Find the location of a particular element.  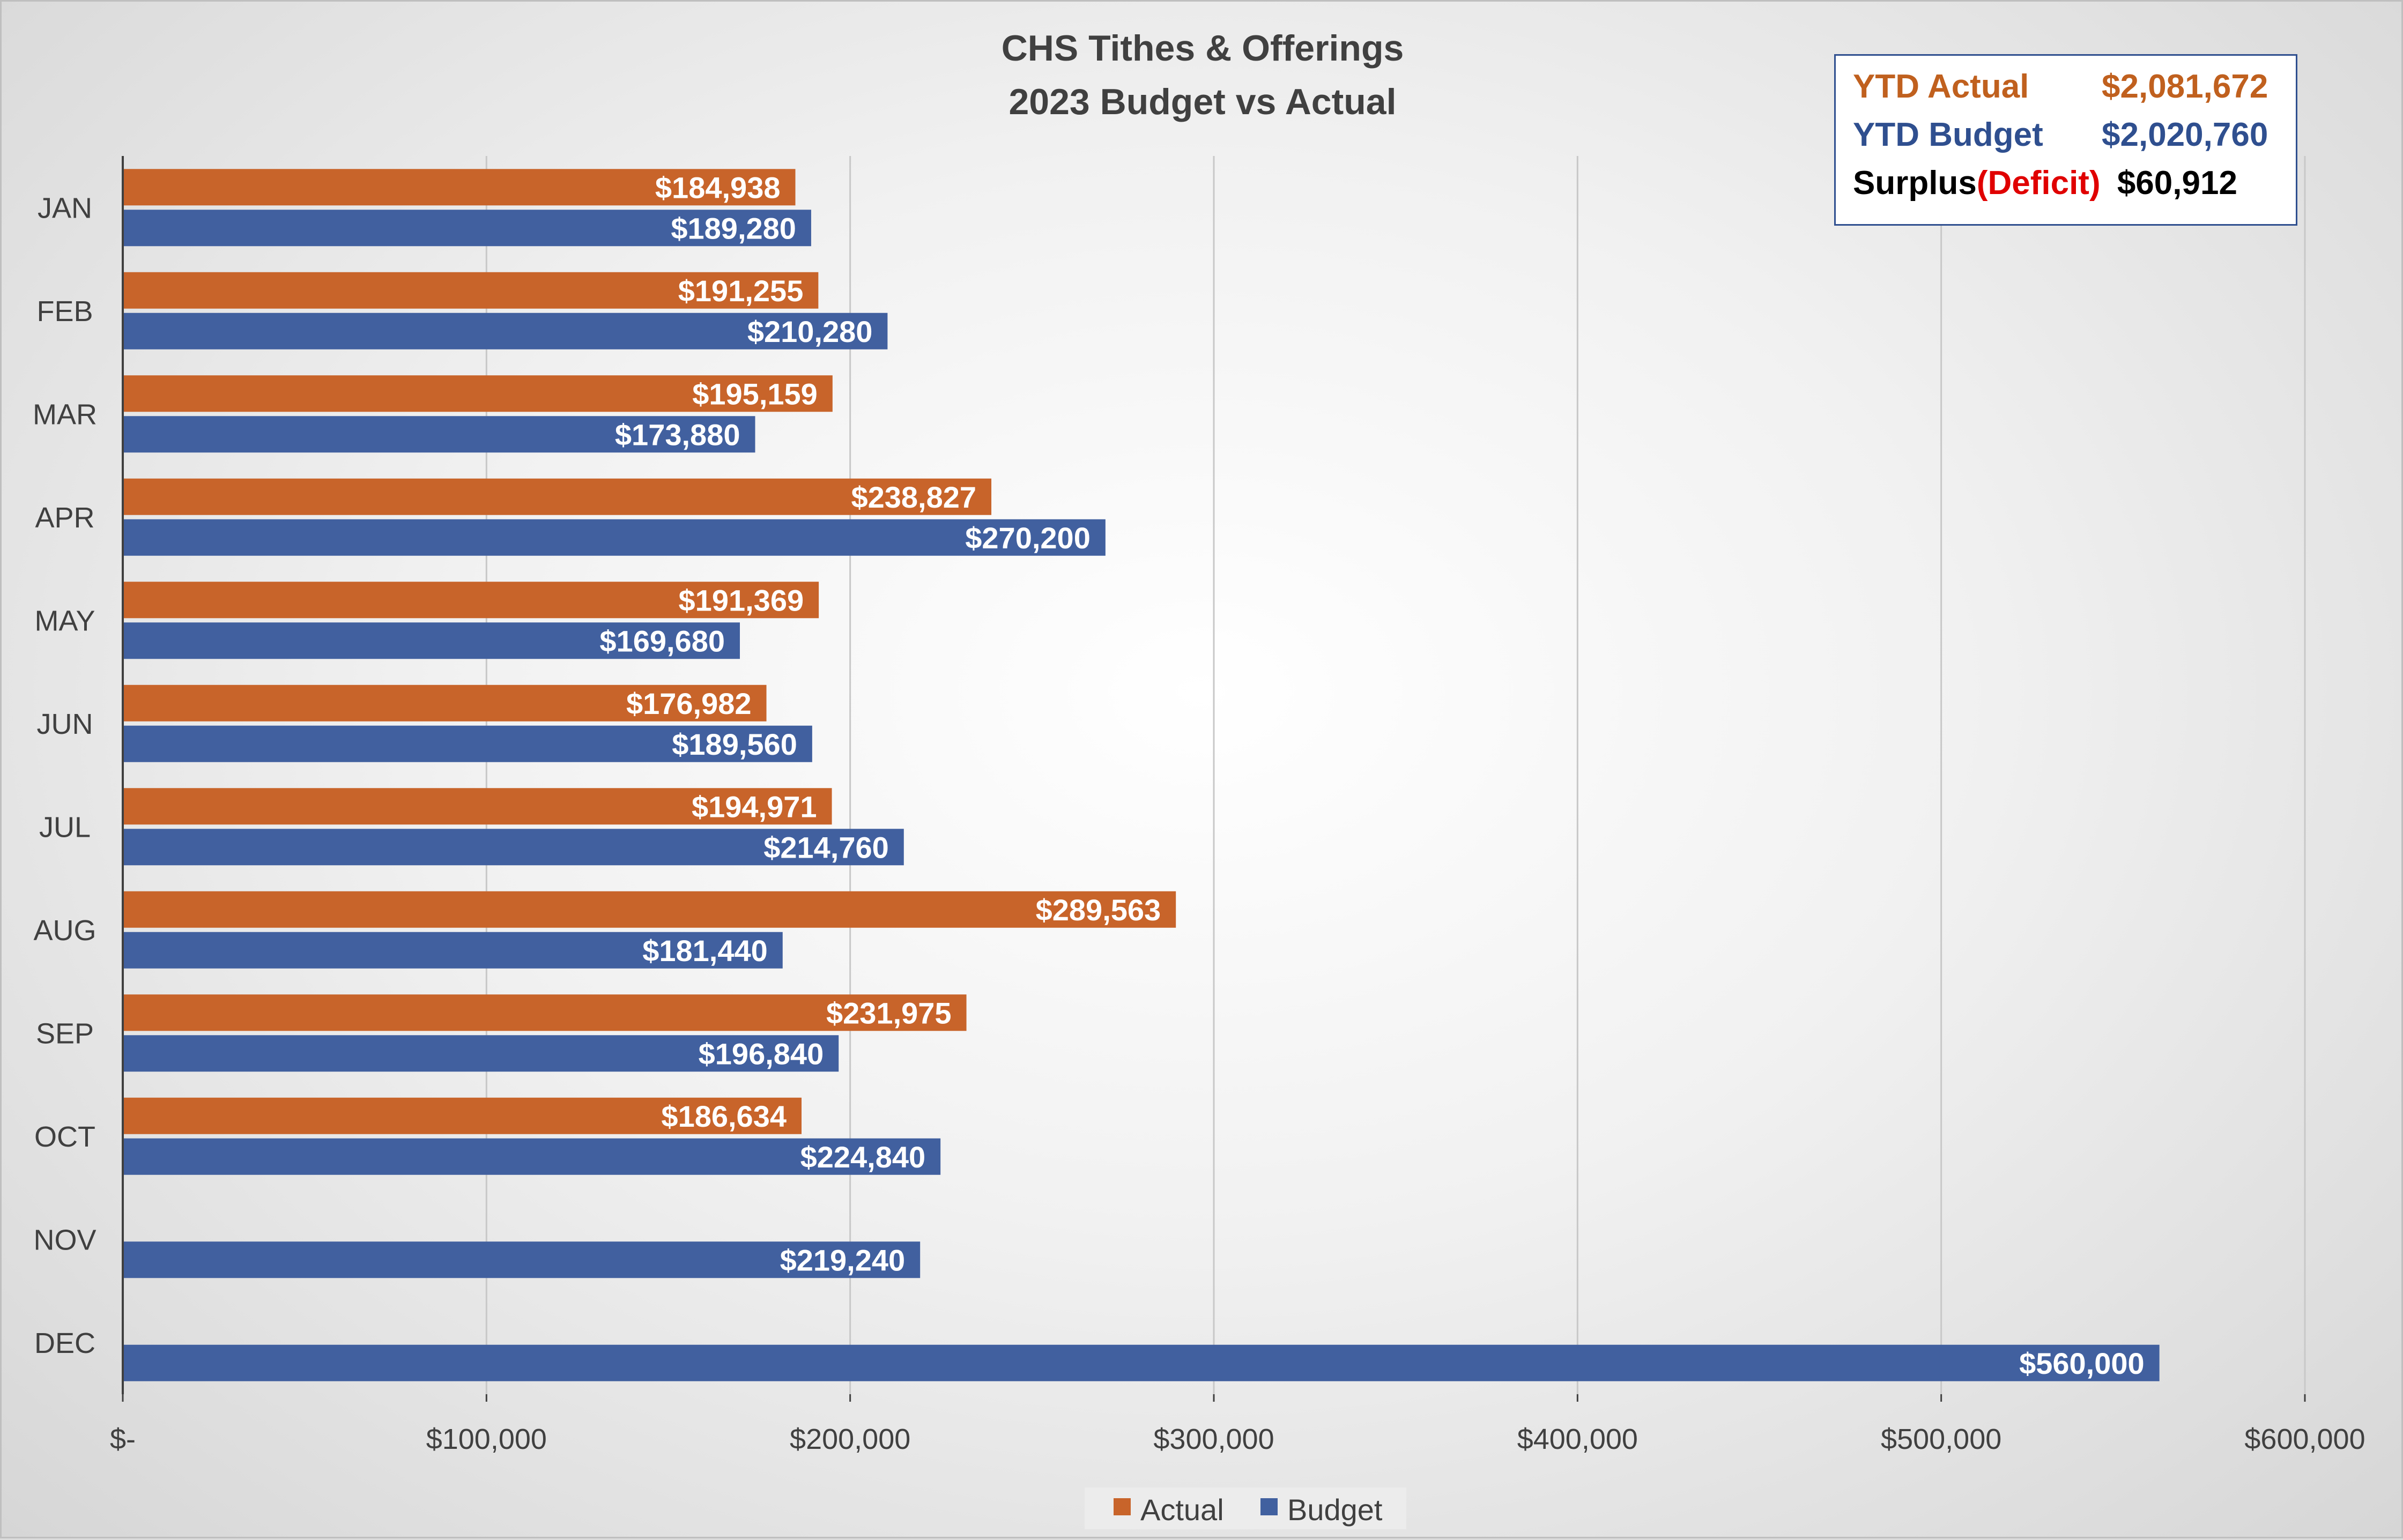

data-label-actual: $195,159 is located at coordinates (755, 394).